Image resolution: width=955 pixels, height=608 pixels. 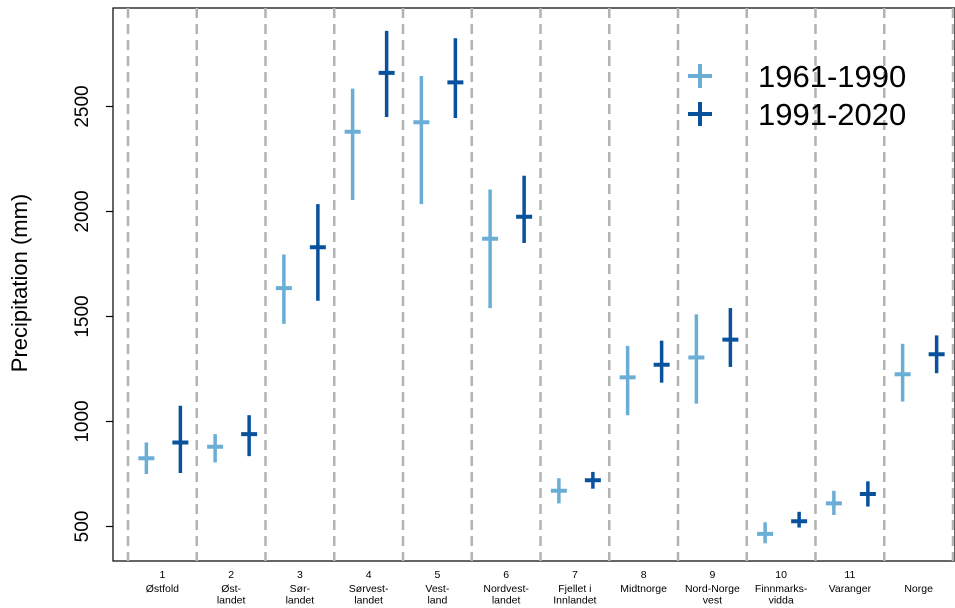 I want to click on x-category-name: vest, so click(x=712, y=601).